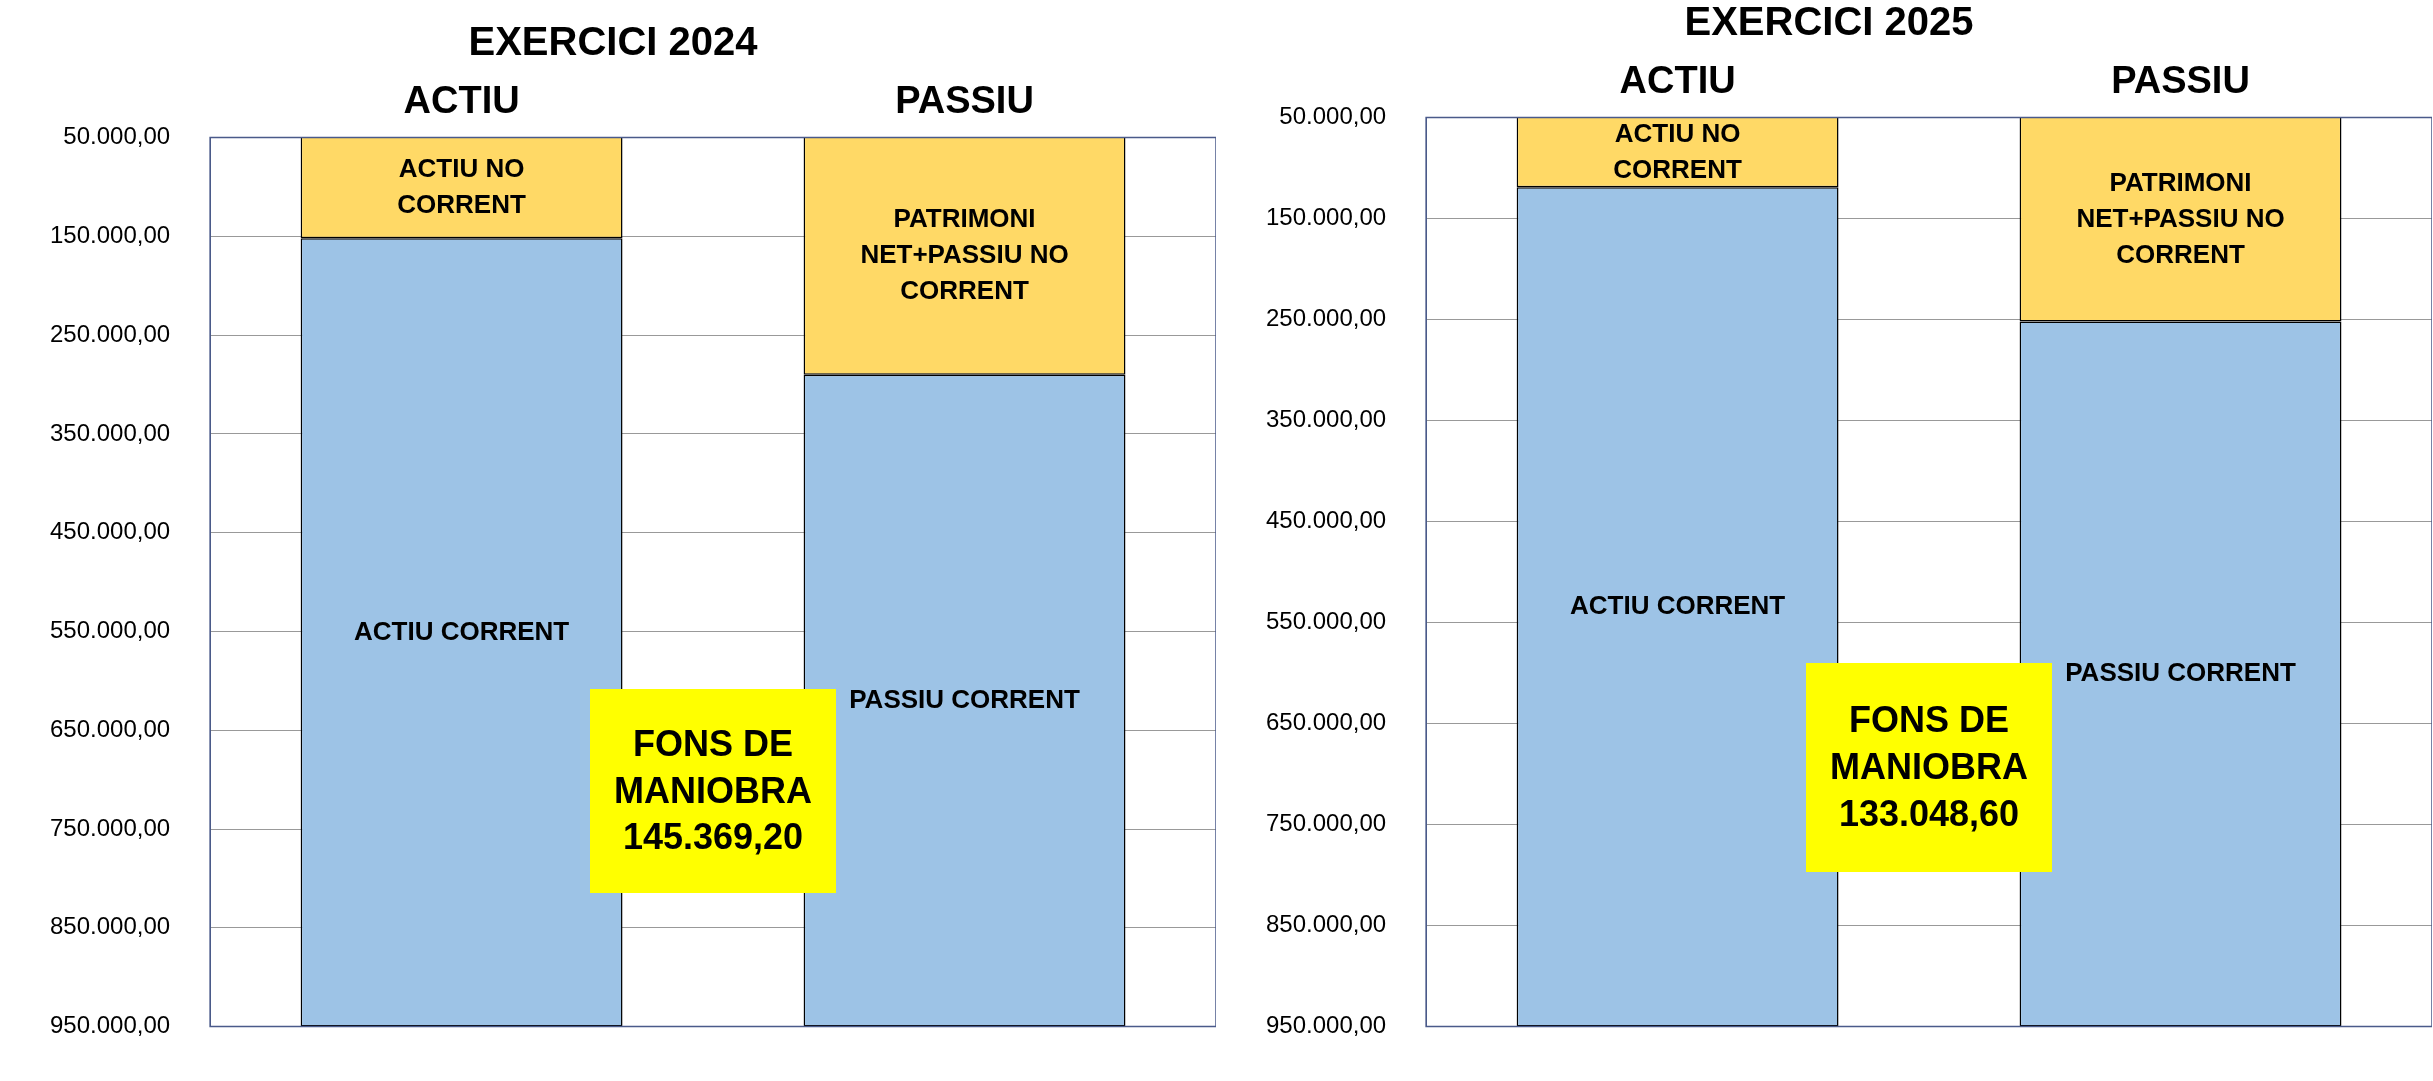 The height and width of the screenshot is (1081, 2433). I want to click on chart-title: EXERCICI 2025, so click(1829, 22).